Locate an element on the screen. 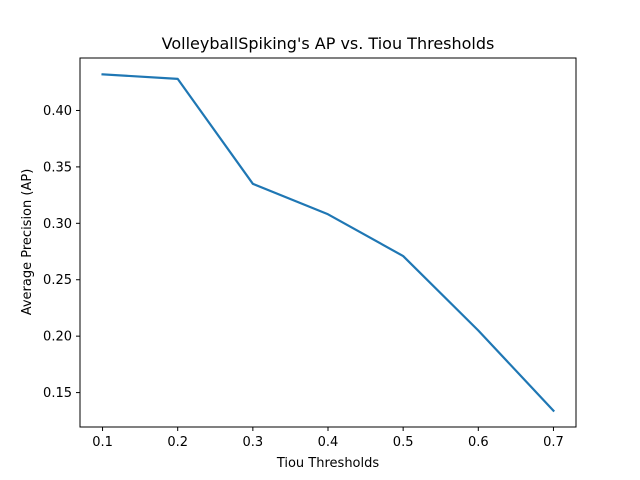 This screenshot has height=480, width=640. y-tick-label: 0.25 is located at coordinates (57, 280).